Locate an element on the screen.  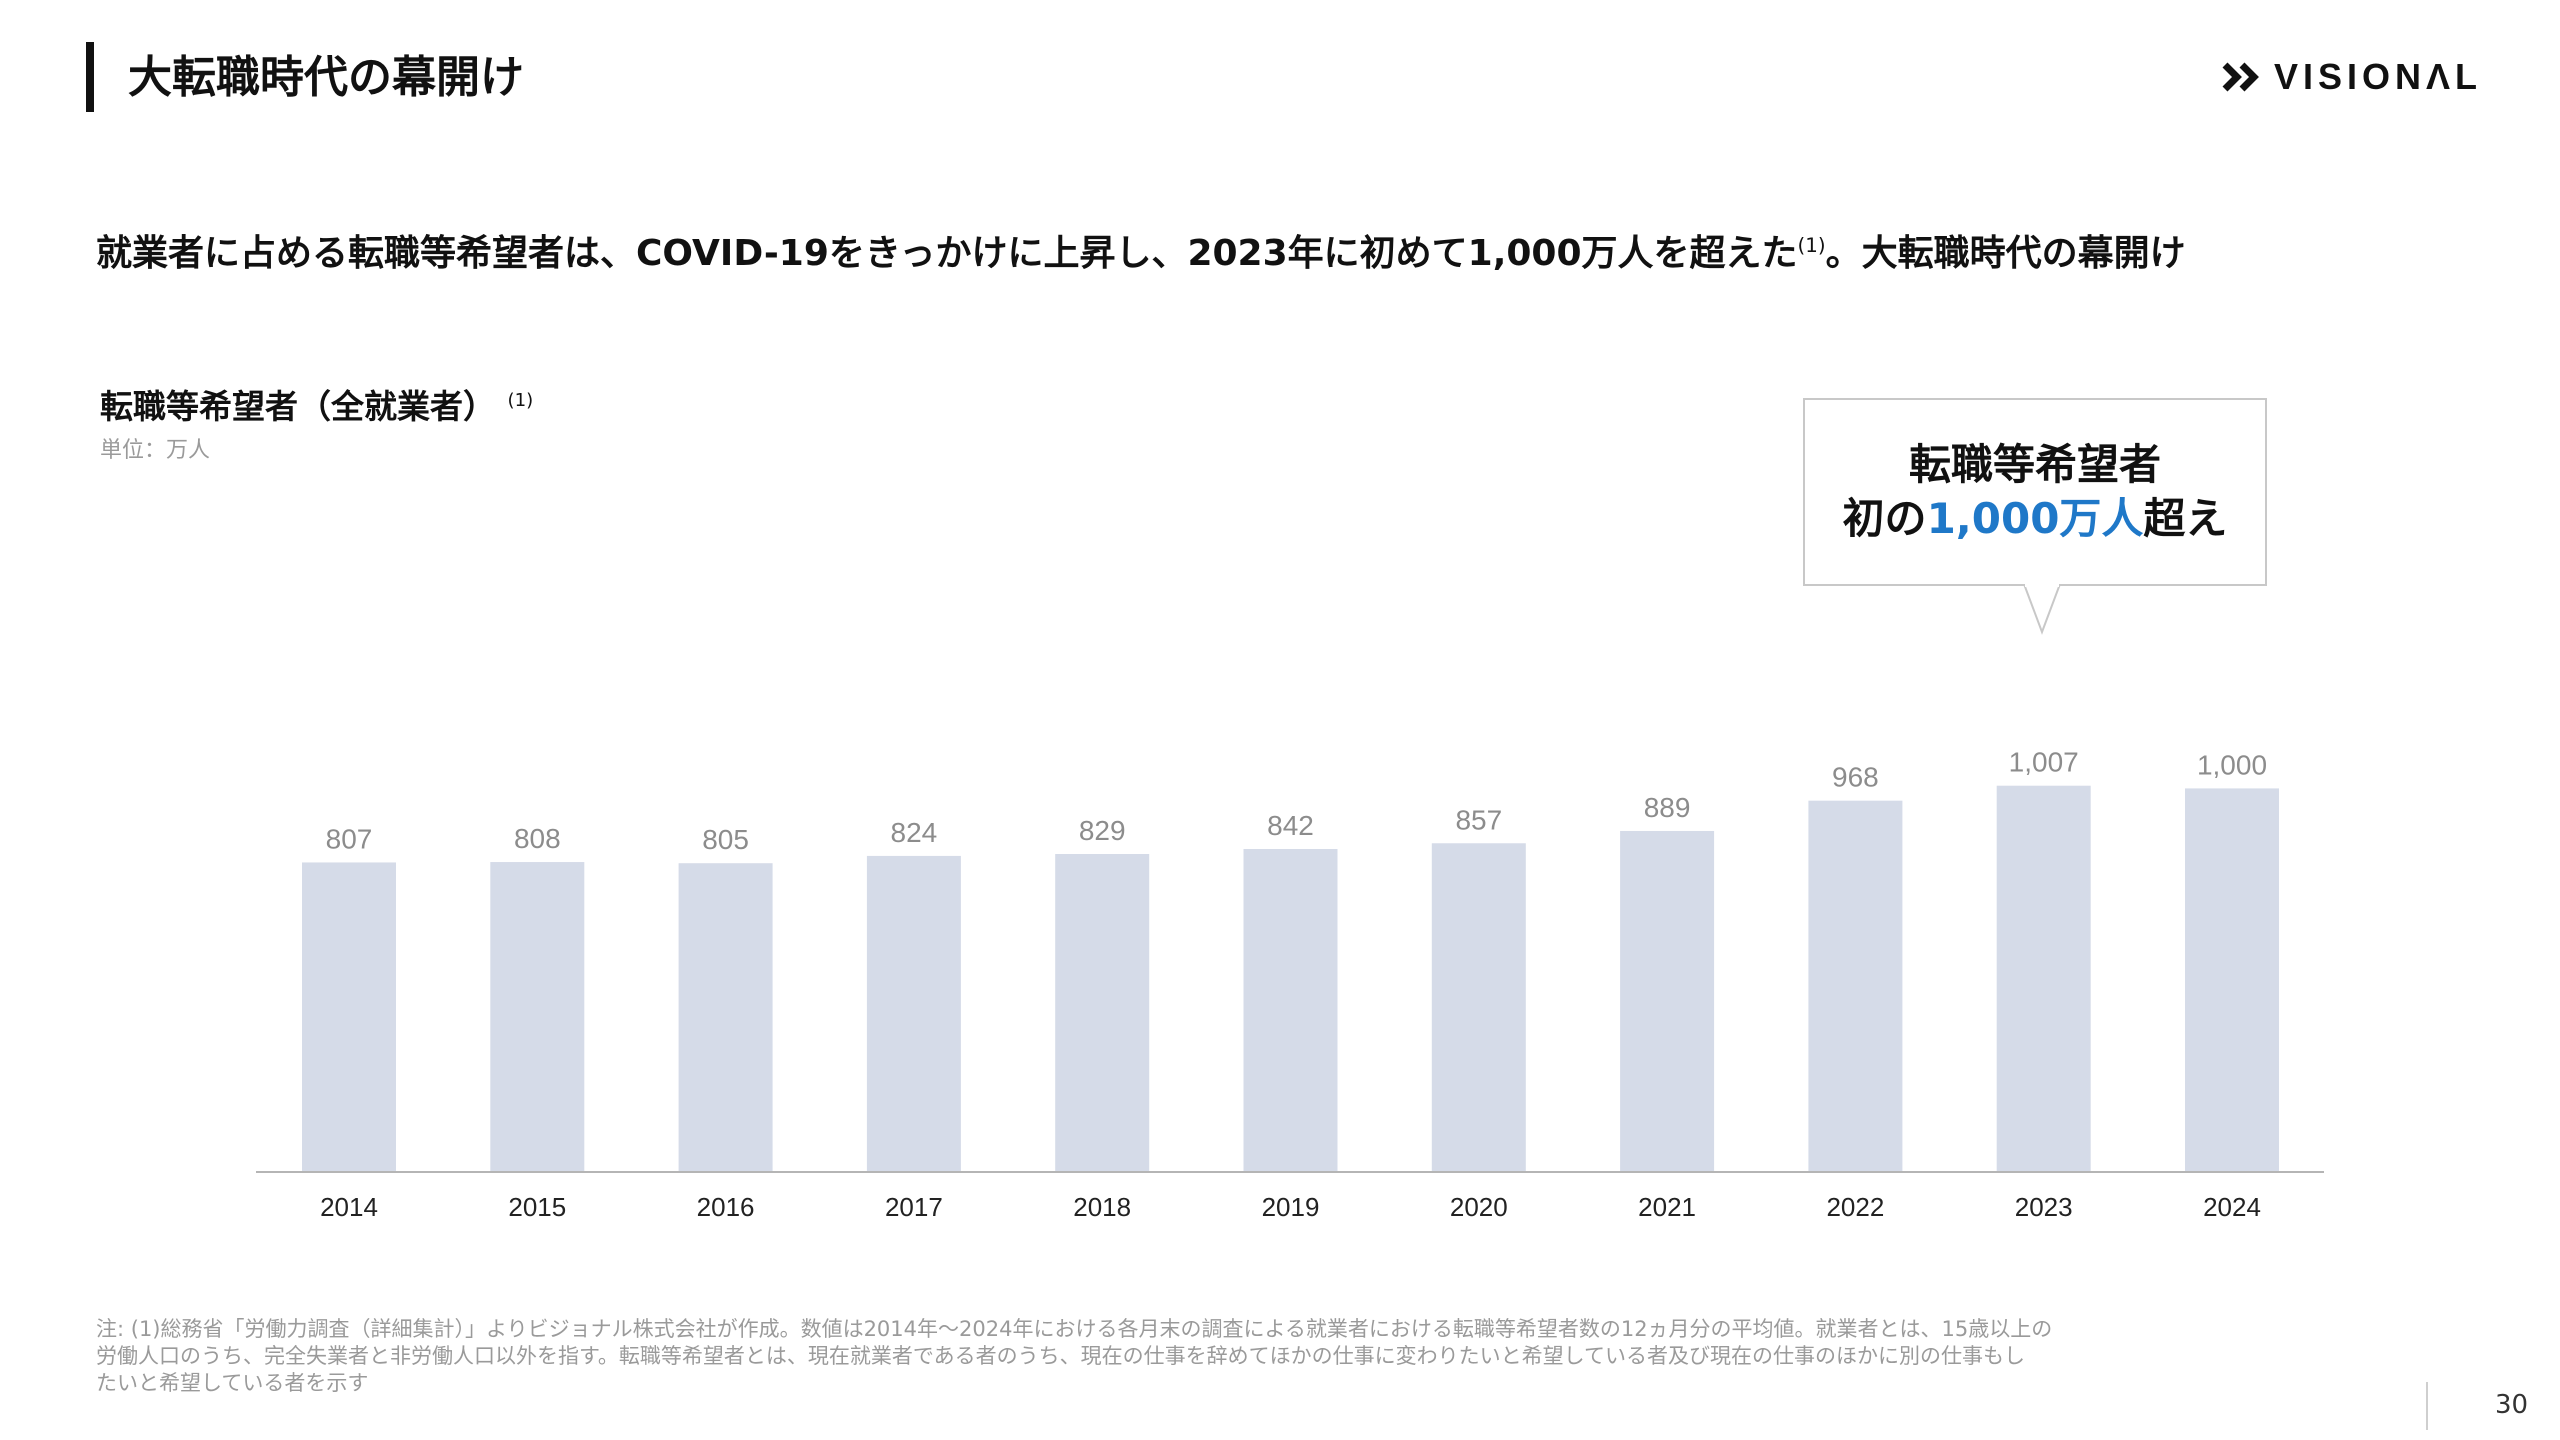
value-label-2019: 842 is located at coordinates (1290, 825).